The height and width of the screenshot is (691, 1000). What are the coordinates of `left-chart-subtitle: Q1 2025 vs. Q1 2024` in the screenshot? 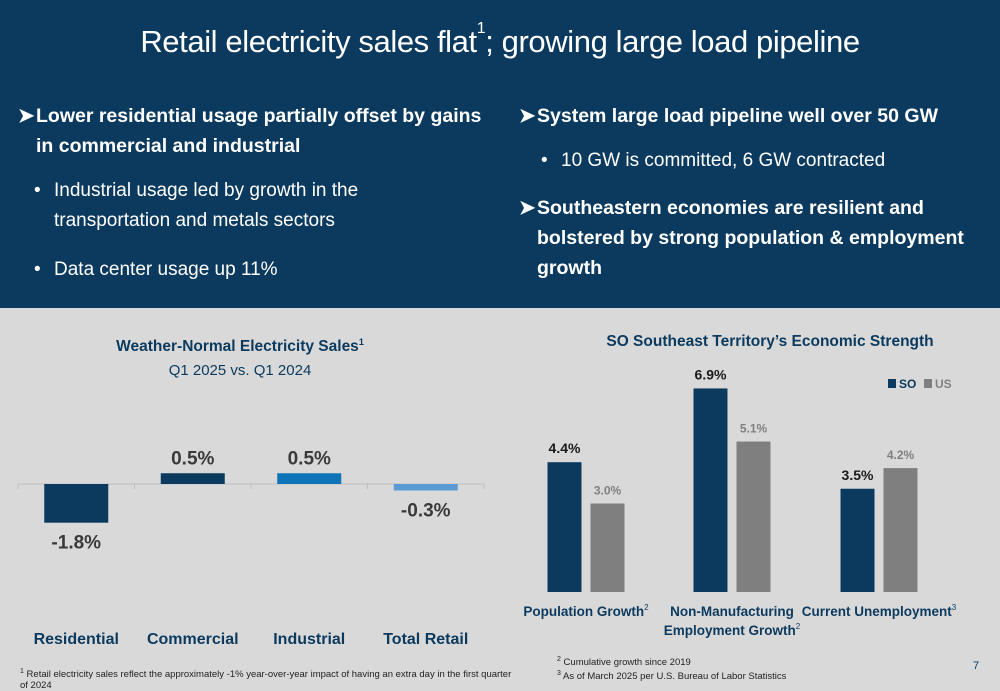 It's located at (240, 370).